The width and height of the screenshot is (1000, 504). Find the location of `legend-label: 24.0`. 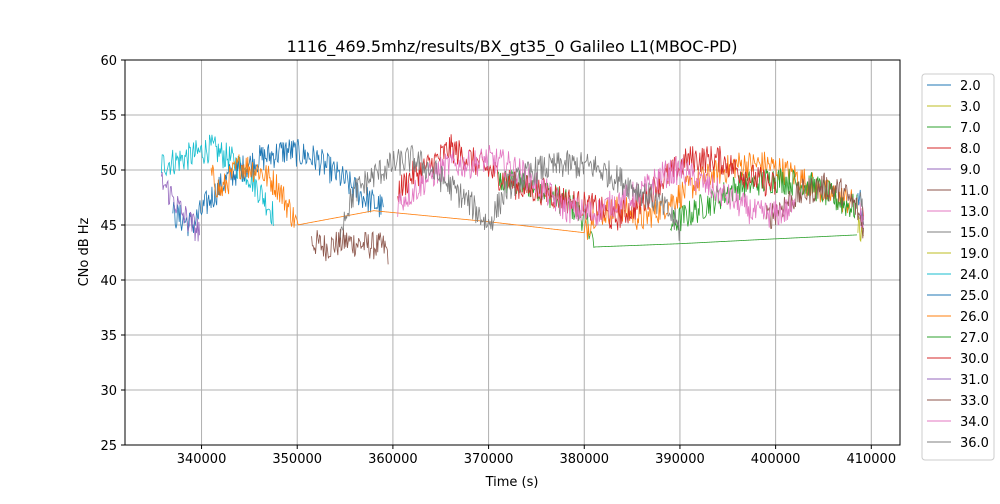

legend-label: 24.0 is located at coordinates (974, 275).